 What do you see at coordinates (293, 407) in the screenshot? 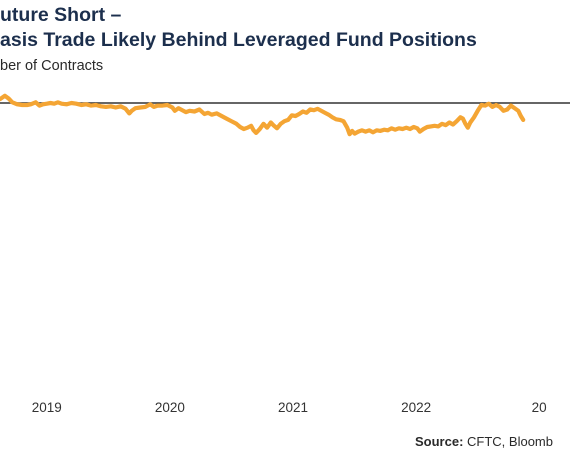
I see `x-tick-label: 2021` at bounding box center [293, 407].